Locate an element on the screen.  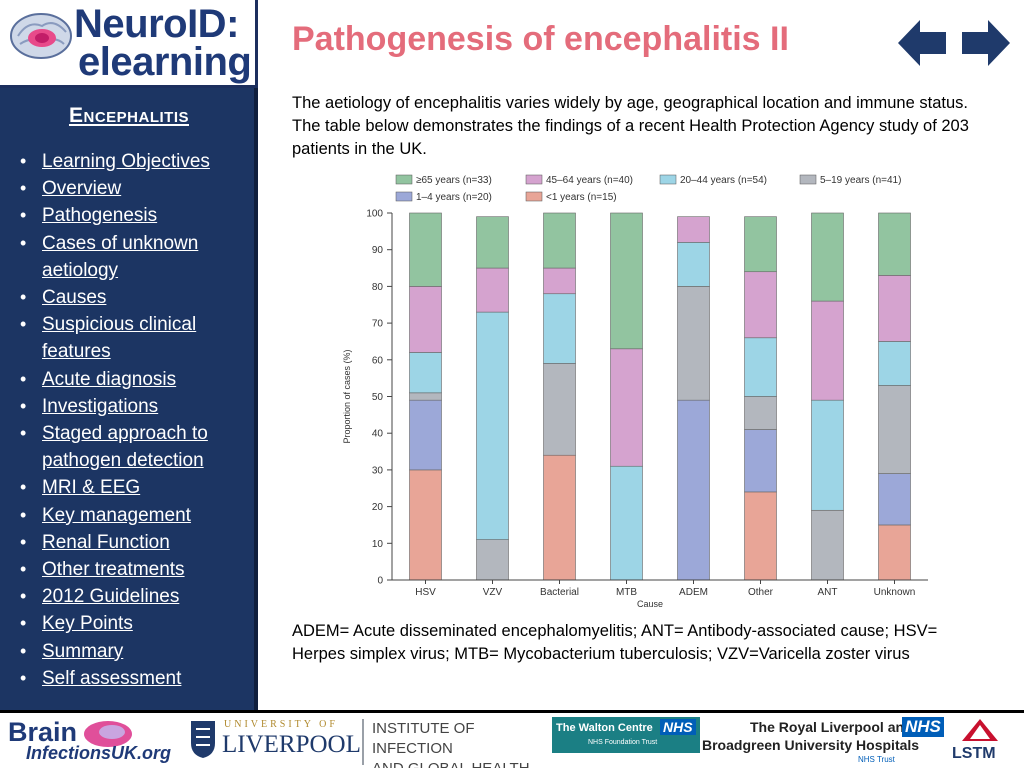
sidebar-item-pathogenesis: Pathogenesis is located at coordinates (135, 215).